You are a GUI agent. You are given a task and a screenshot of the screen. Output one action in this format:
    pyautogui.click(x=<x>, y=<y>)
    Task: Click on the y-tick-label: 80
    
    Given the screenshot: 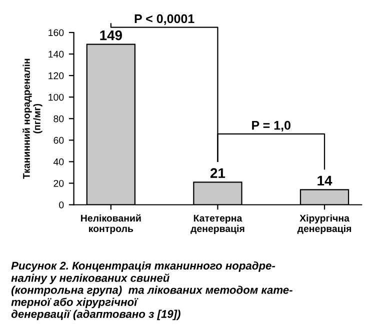 What is the action you would take?
    pyautogui.click(x=59, y=118)
    